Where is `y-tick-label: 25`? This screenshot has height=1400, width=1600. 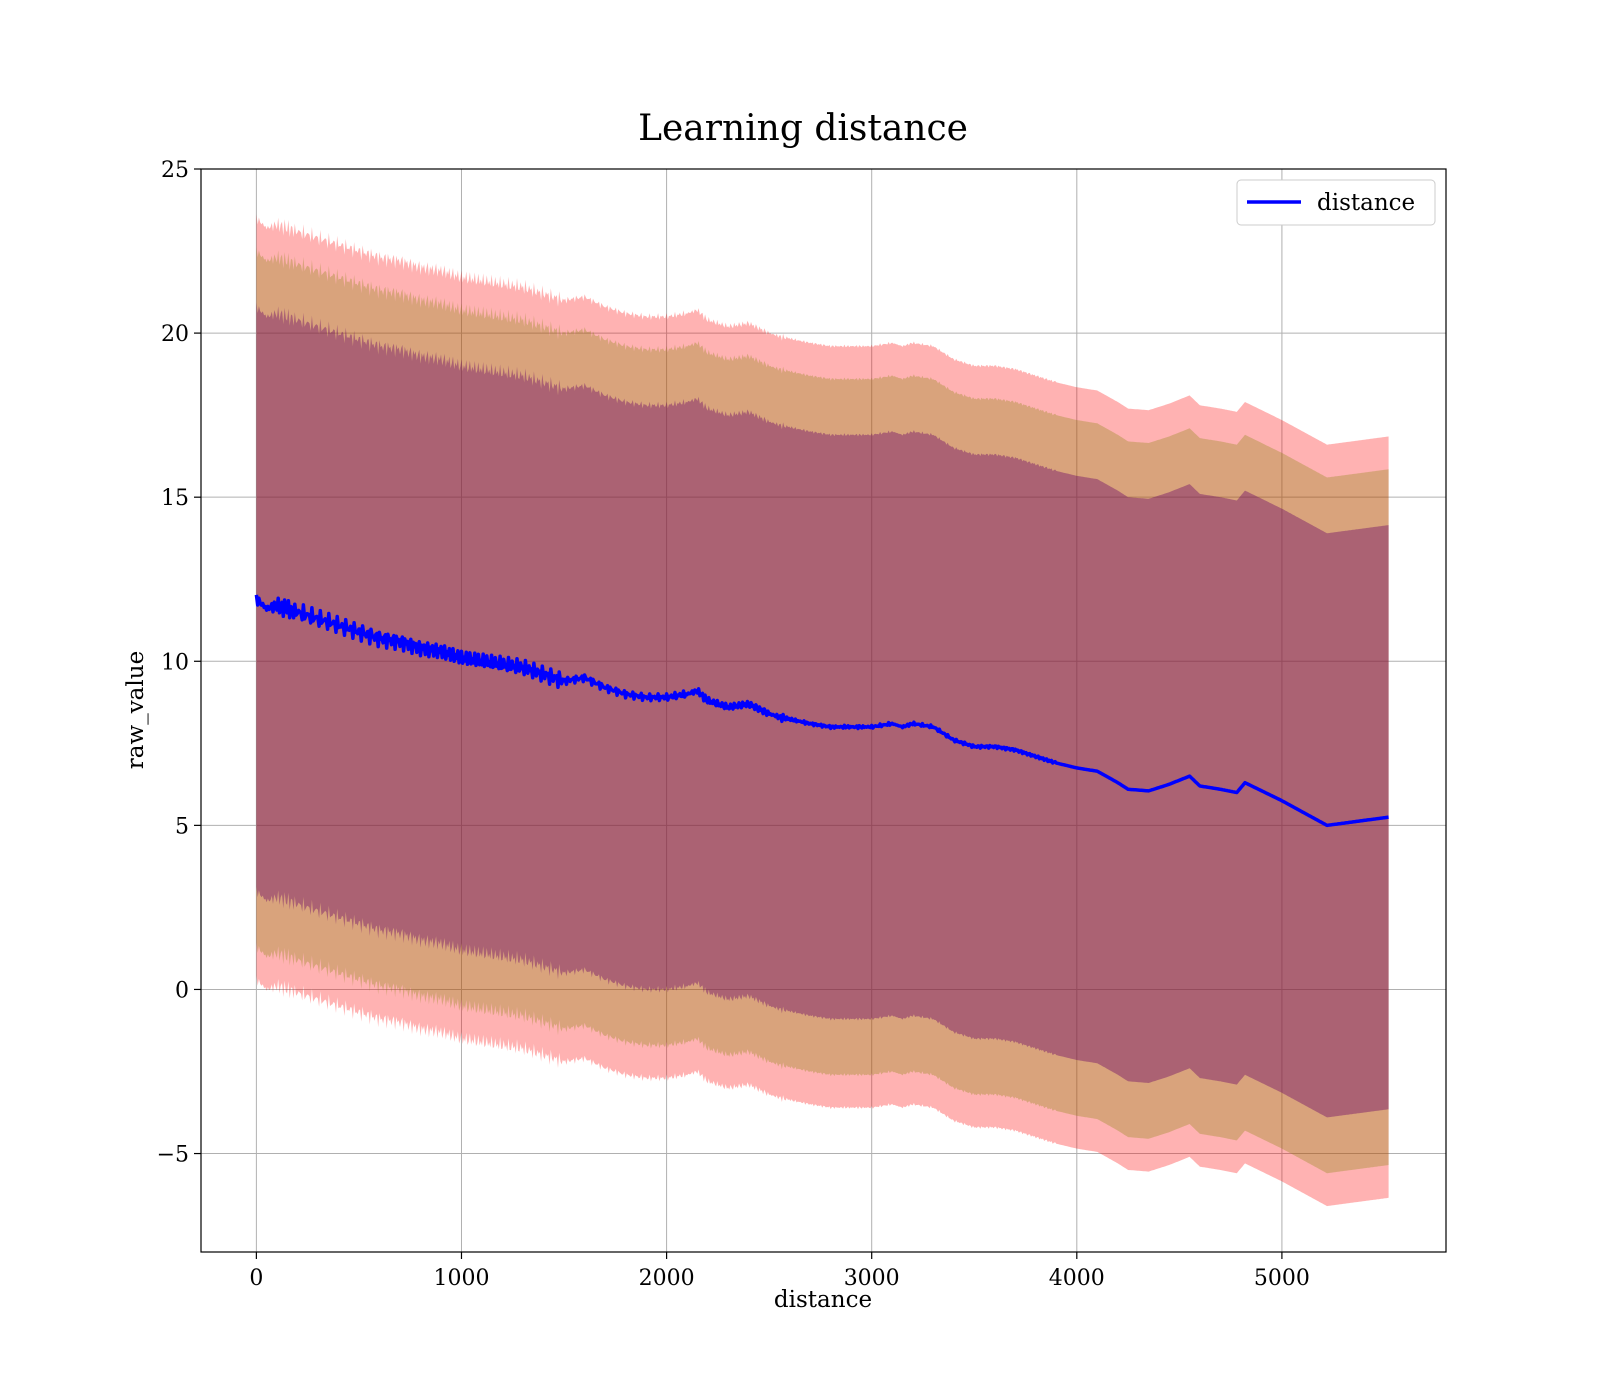
y-tick-label: 25 is located at coordinates (175, 170).